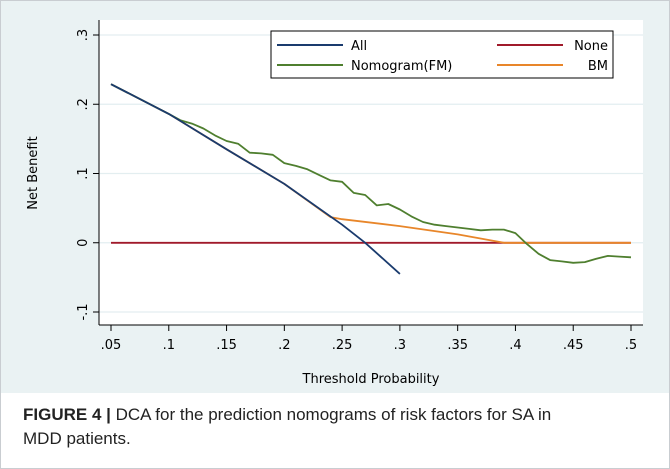 The width and height of the screenshot is (670, 469). Describe the element at coordinates (591, 46) in the screenshot. I see `legend-label-none: None` at that location.